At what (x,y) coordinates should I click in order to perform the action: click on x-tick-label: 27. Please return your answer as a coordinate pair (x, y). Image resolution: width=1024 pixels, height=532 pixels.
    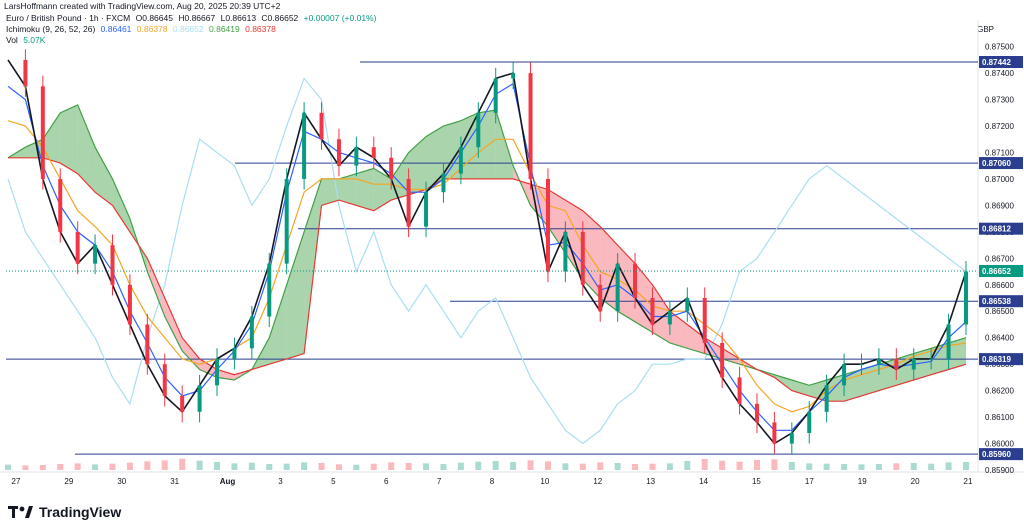
    Looking at the image, I should click on (16, 481).